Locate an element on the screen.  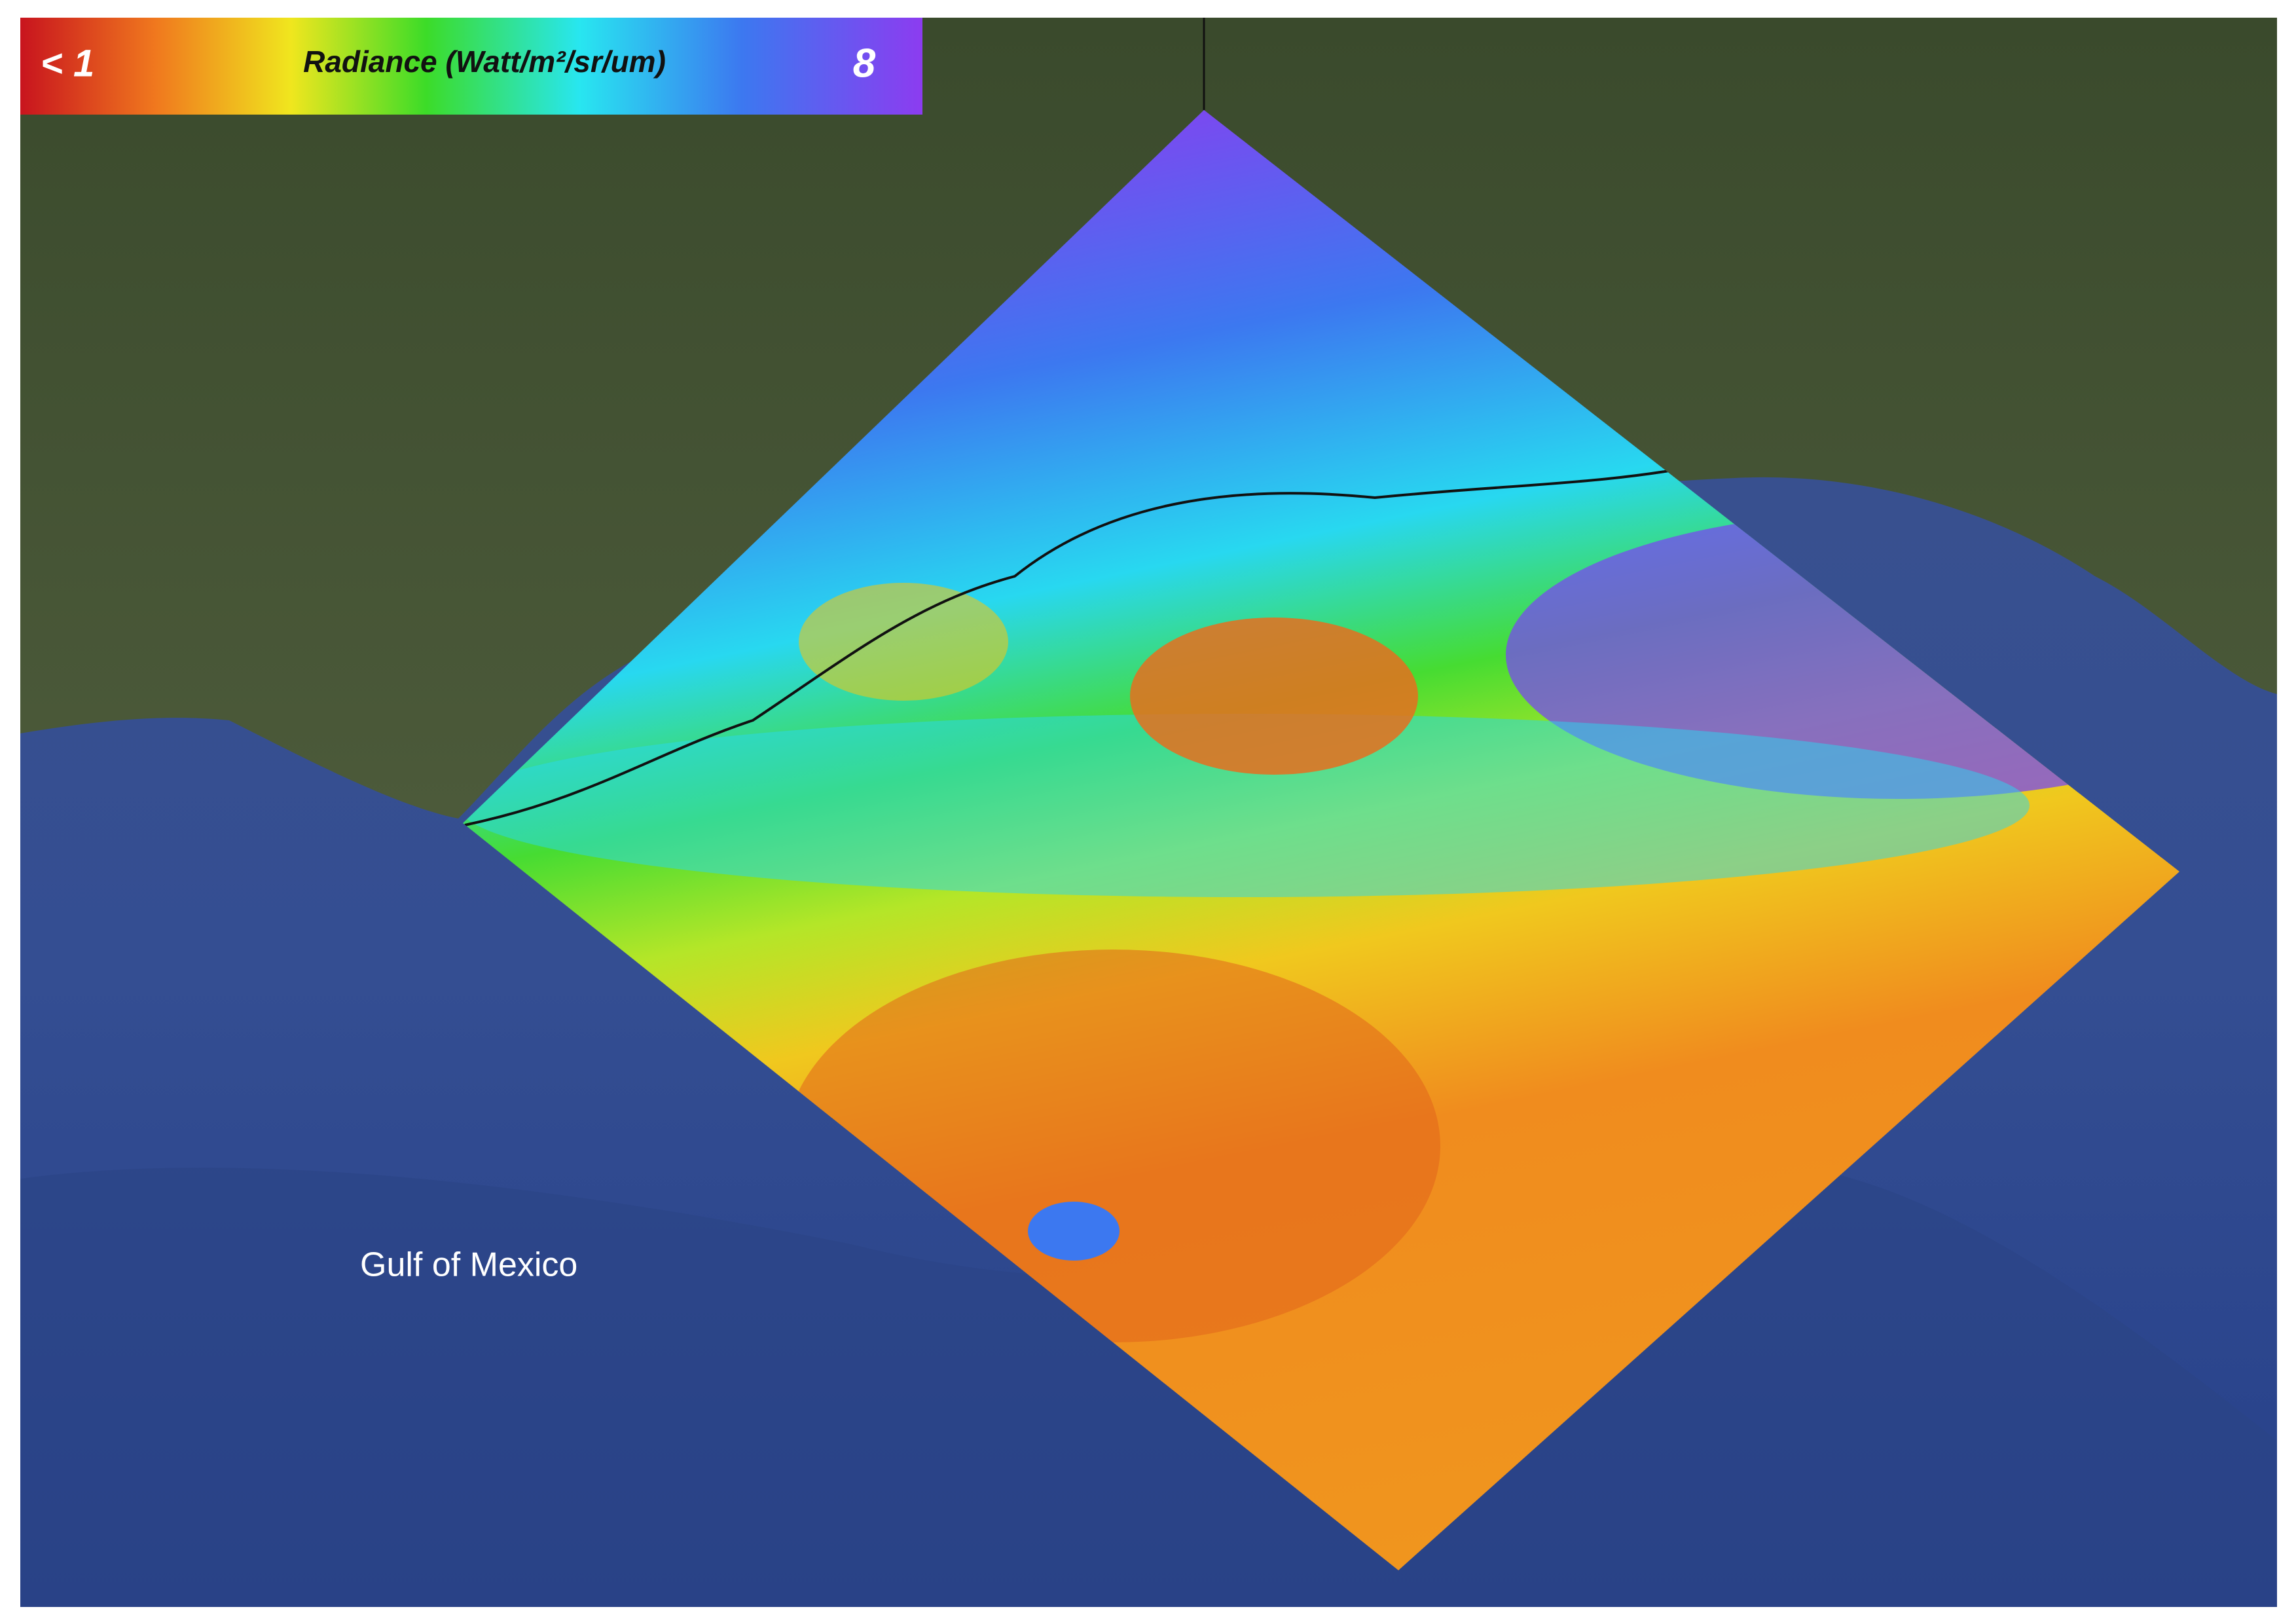
storm-eye is located at coordinates (1074, 1231).